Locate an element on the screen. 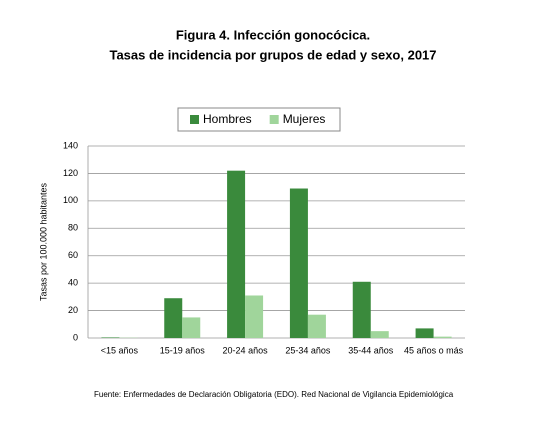 The height and width of the screenshot is (427, 545). legend-box is located at coordinates (259, 119).